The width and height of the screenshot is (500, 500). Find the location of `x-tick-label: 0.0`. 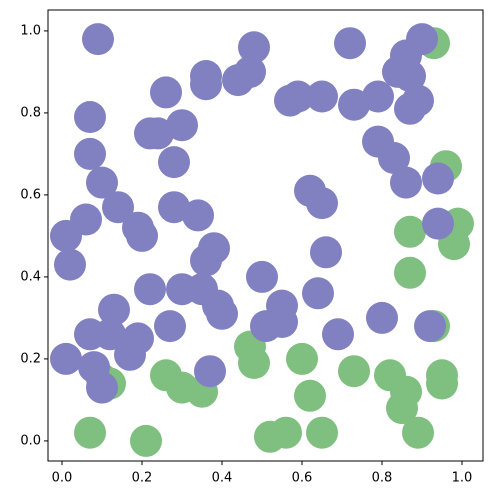

x-tick-label: 0.0 is located at coordinates (62, 478).